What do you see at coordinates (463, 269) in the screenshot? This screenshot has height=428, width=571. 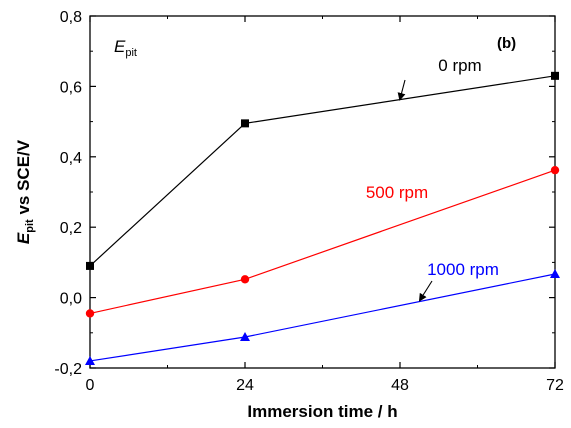 I see `series-label: 1000 rpm` at bounding box center [463, 269].